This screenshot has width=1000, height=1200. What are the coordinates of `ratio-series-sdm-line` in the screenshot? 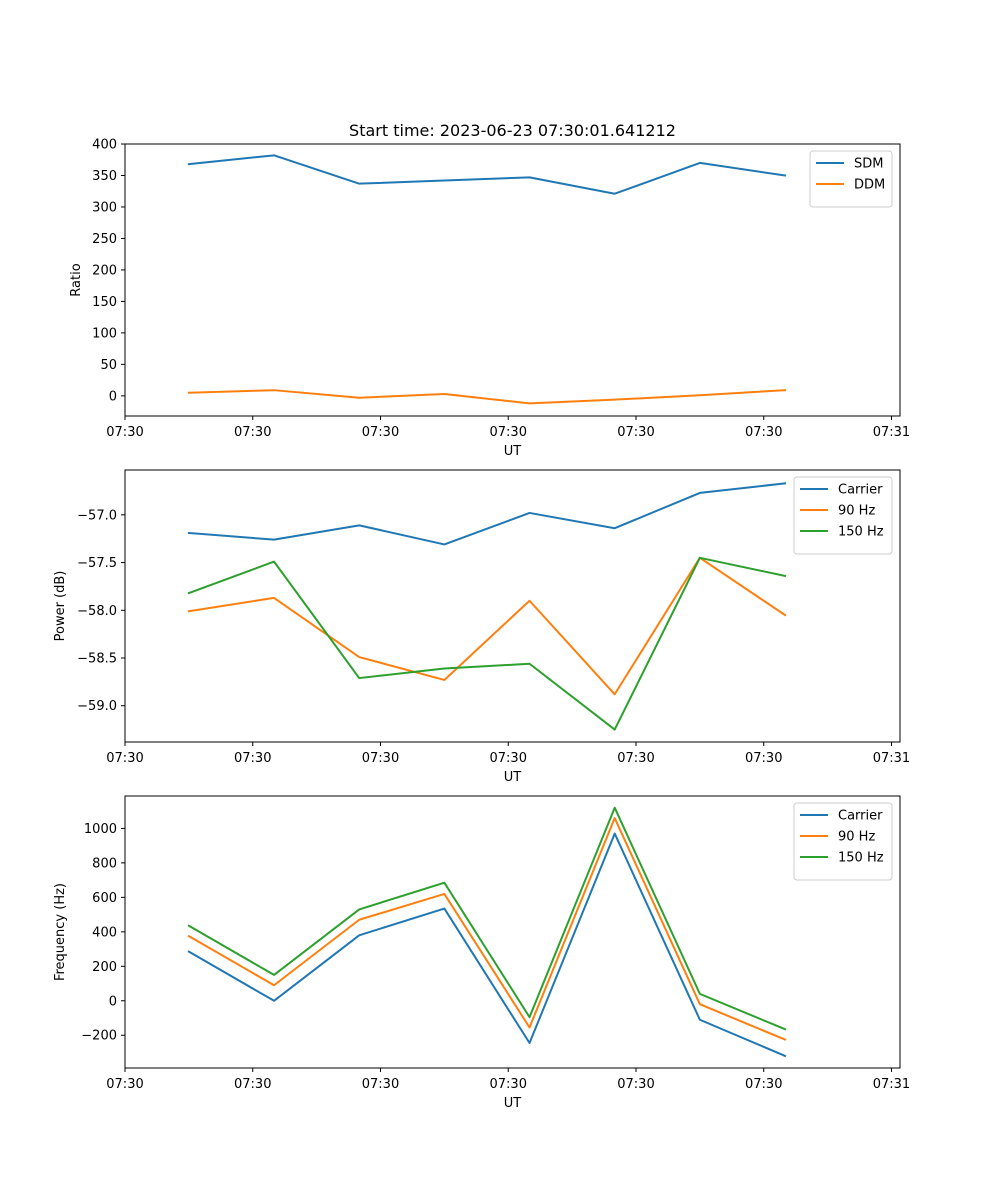 It's located at (487, 174).